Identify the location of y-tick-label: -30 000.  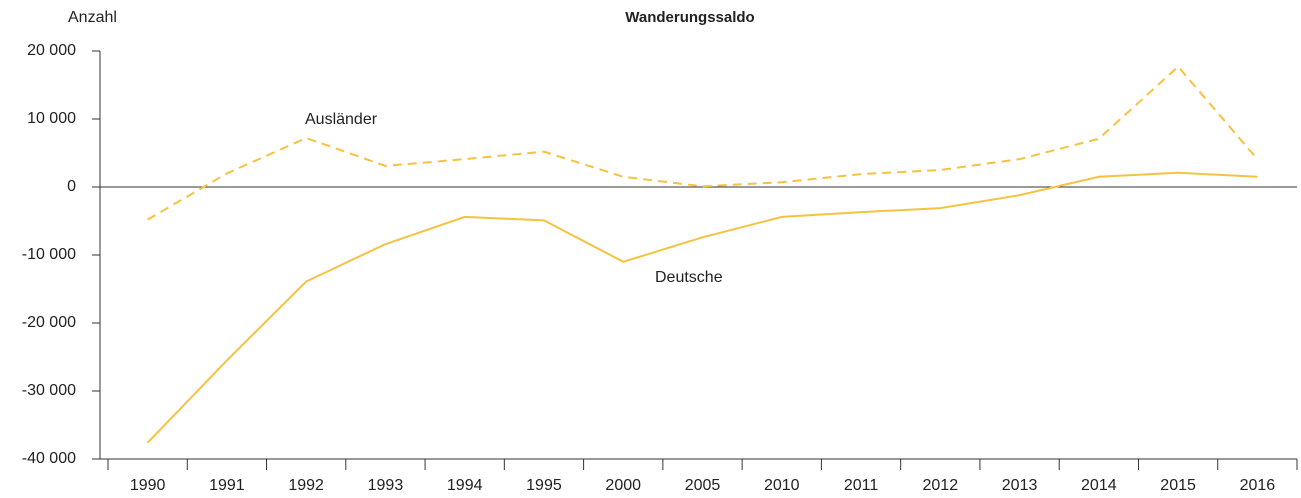
(49, 390).